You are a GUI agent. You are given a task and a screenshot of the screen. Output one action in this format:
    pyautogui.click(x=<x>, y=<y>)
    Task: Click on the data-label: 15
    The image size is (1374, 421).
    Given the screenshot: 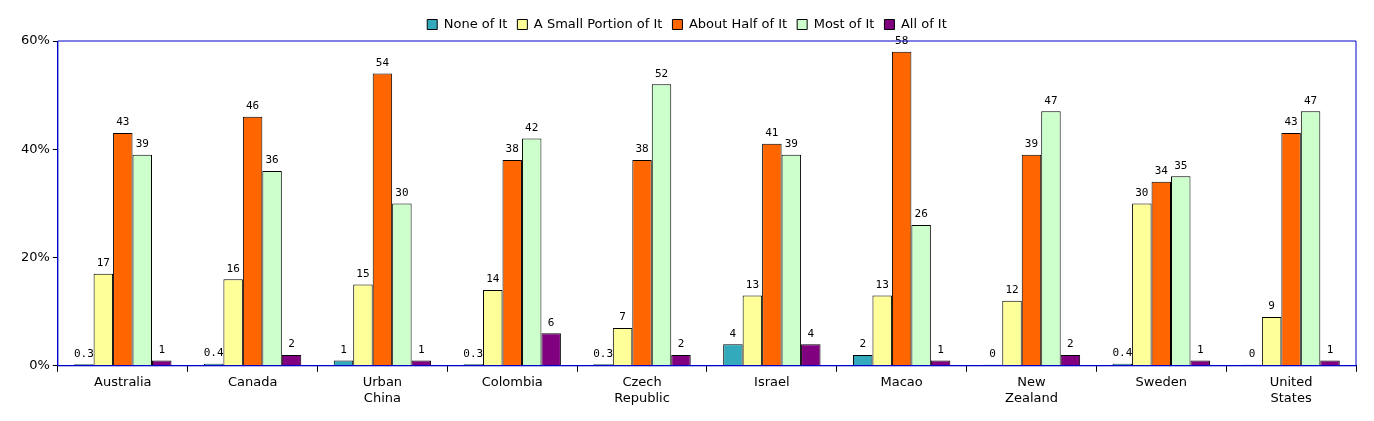 What is the action you would take?
    pyautogui.click(x=363, y=273)
    